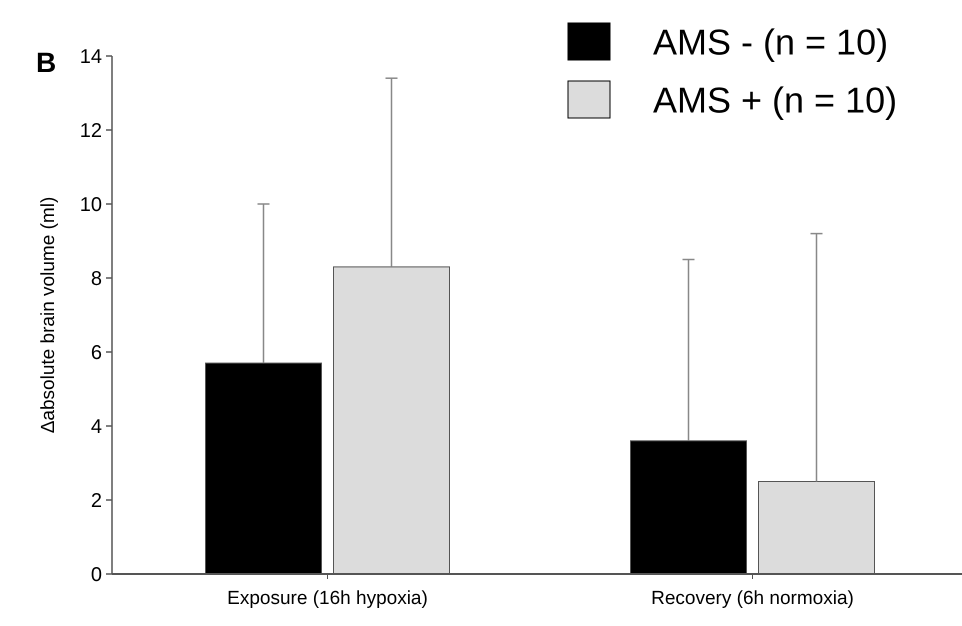 Image resolution: width=962 pixels, height=626 pixels. What do you see at coordinates (96, 353) in the screenshot?
I see `y-tick-label: 6` at bounding box center [96, 353].